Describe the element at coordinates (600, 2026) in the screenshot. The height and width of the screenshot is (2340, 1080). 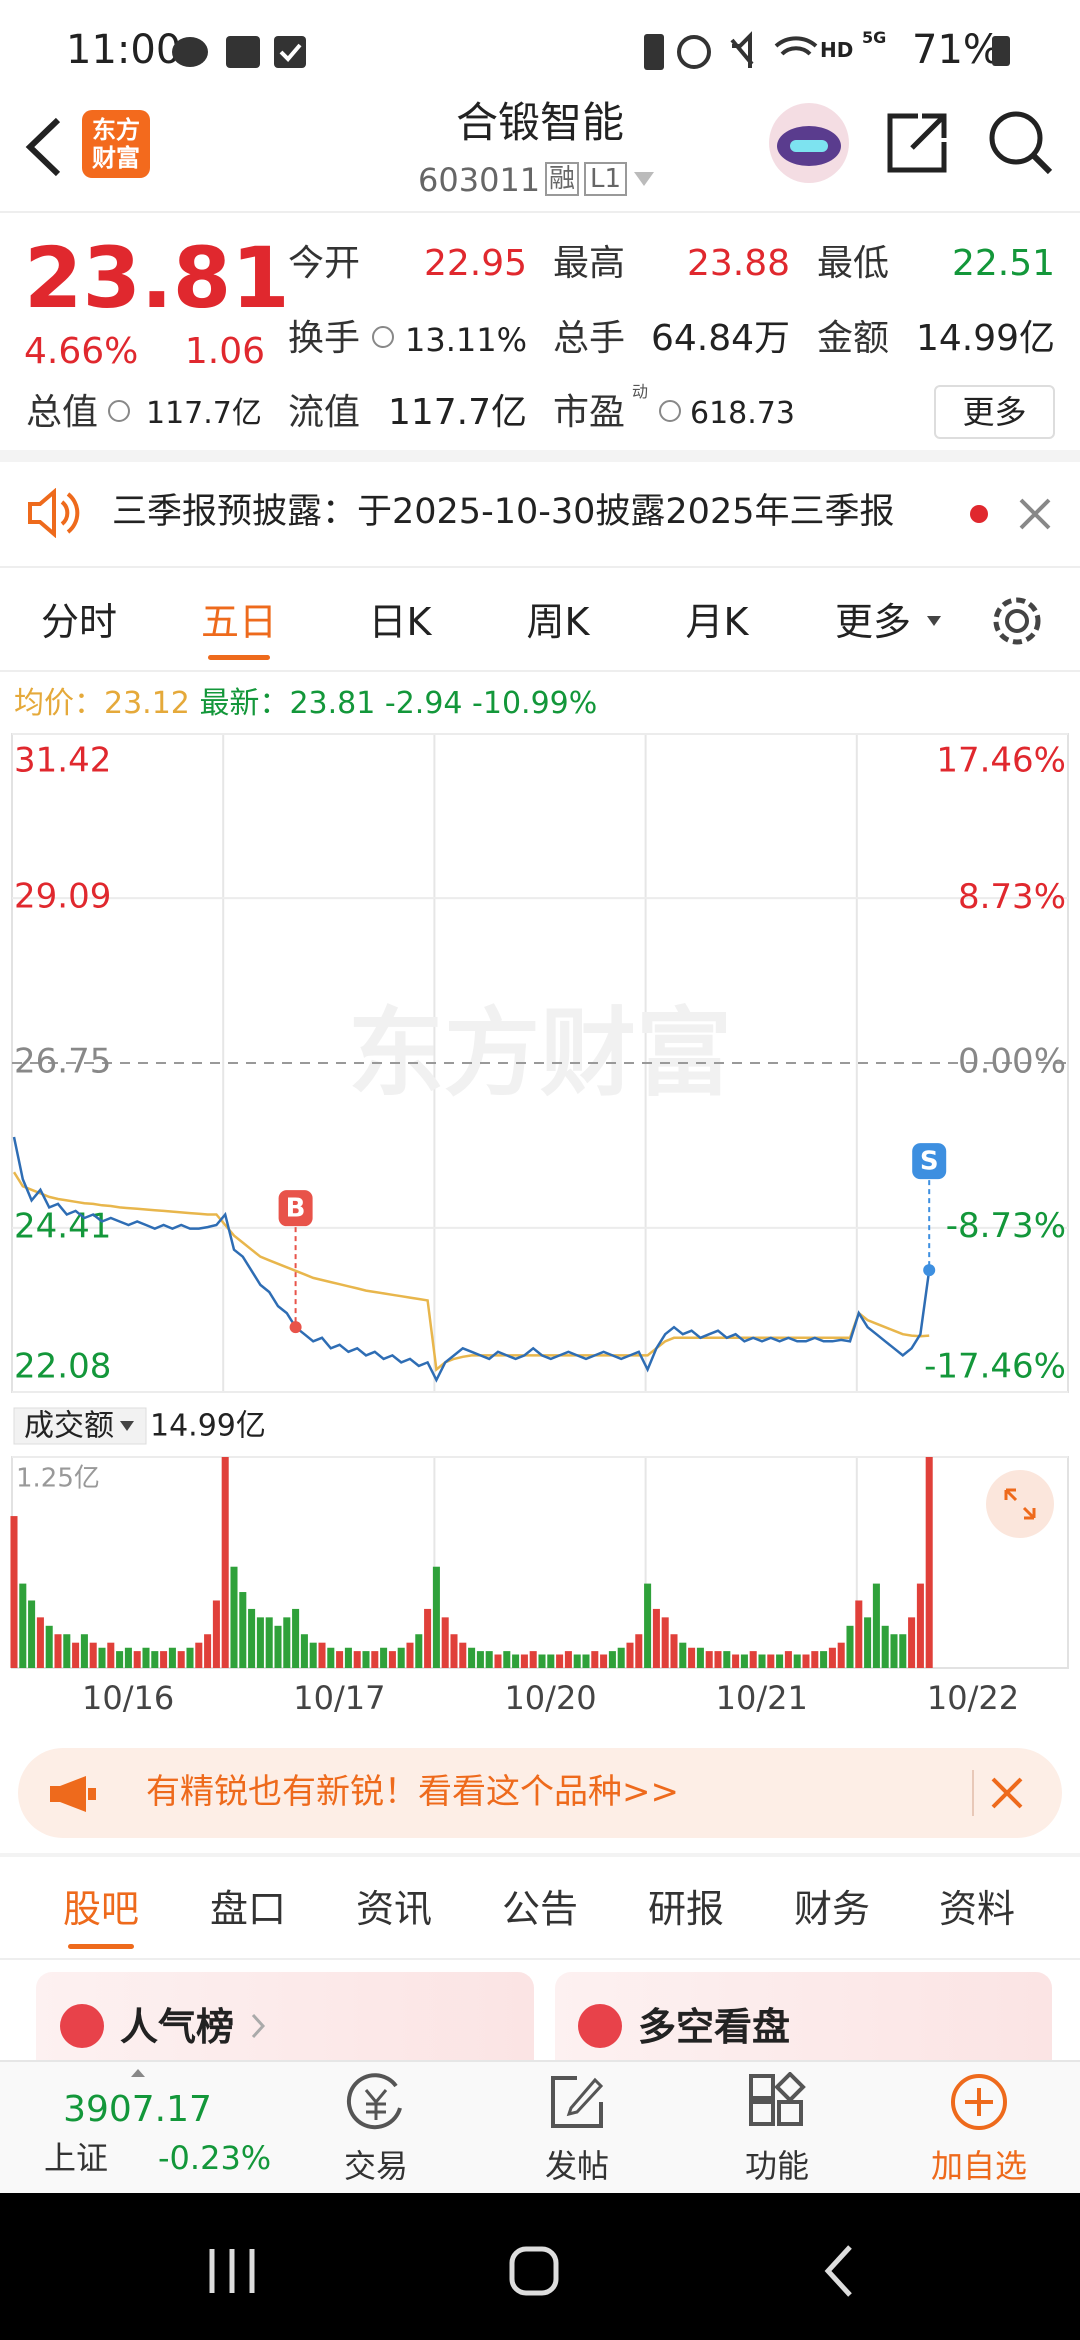
I see `card-icon` at that location.